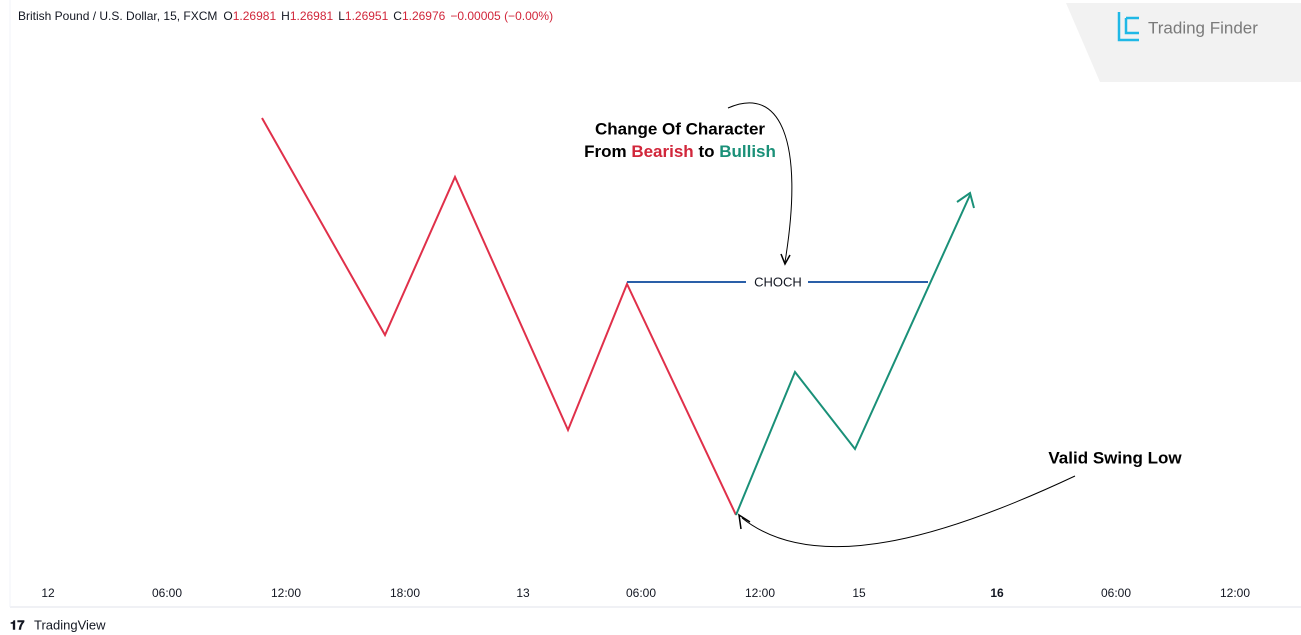 The height and width of the screenshot is (635, 1301). Describe the element at coordinates (859, 593) in the screenshot. I see `x-tick-label: 15` at that location.